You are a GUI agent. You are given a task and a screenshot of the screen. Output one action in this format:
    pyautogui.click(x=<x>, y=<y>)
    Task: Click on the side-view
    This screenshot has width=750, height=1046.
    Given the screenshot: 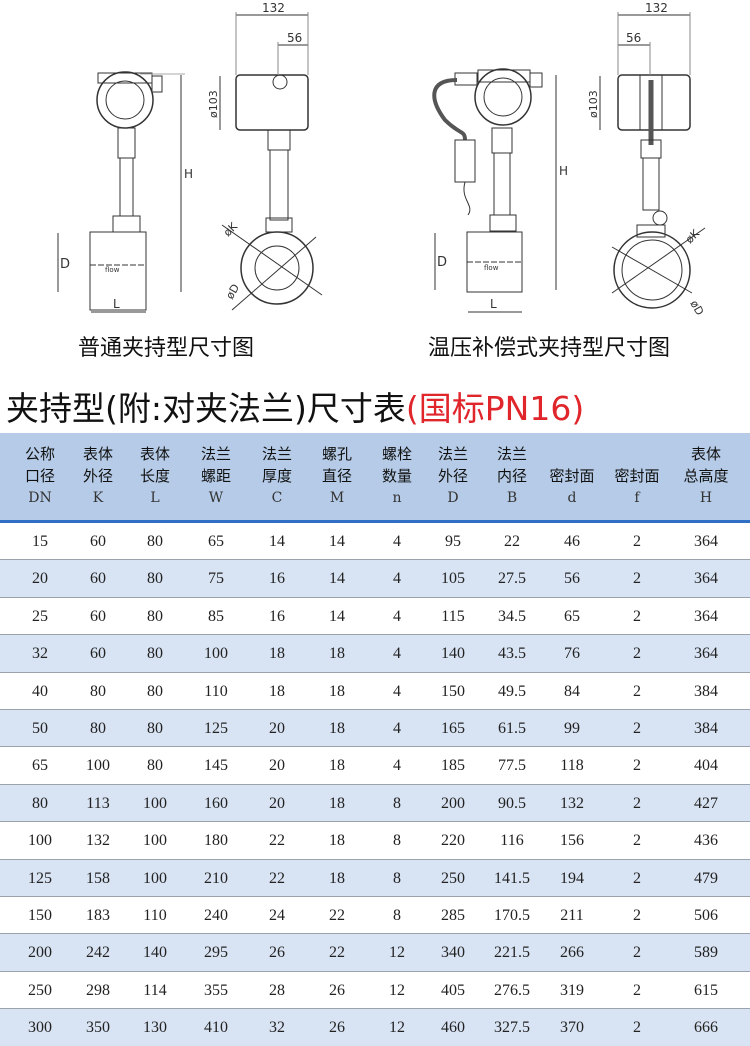 What is the action you would take?
    pyautogui.click(x=658, y=191)
    